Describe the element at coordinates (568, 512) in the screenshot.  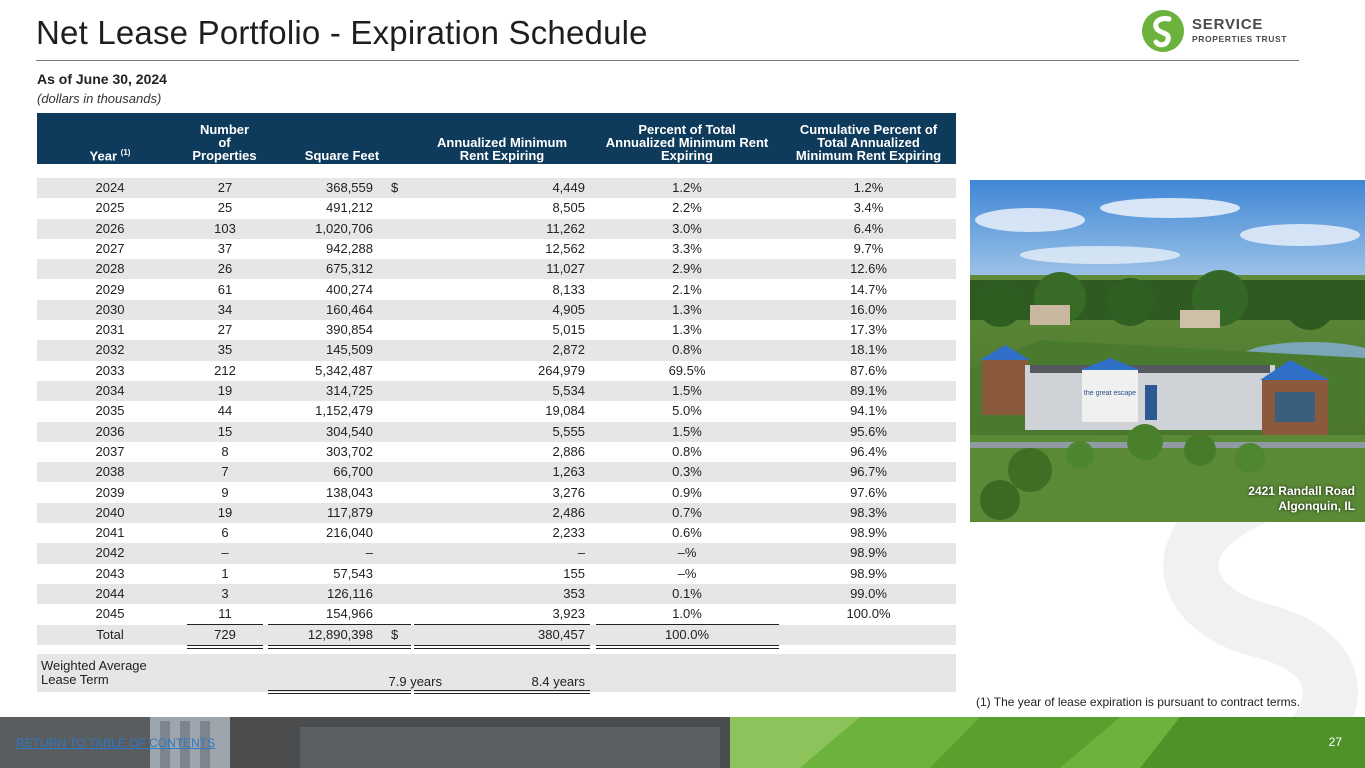
I see `row-rent-expiring: 2,486` at that location.